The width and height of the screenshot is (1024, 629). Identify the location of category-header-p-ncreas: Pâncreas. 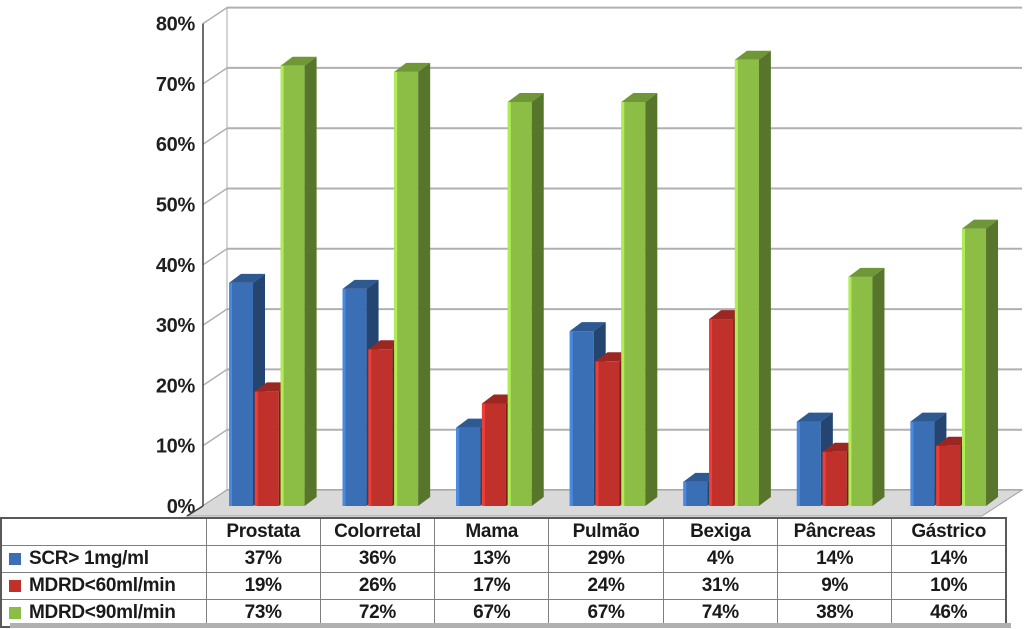
(834, 531).